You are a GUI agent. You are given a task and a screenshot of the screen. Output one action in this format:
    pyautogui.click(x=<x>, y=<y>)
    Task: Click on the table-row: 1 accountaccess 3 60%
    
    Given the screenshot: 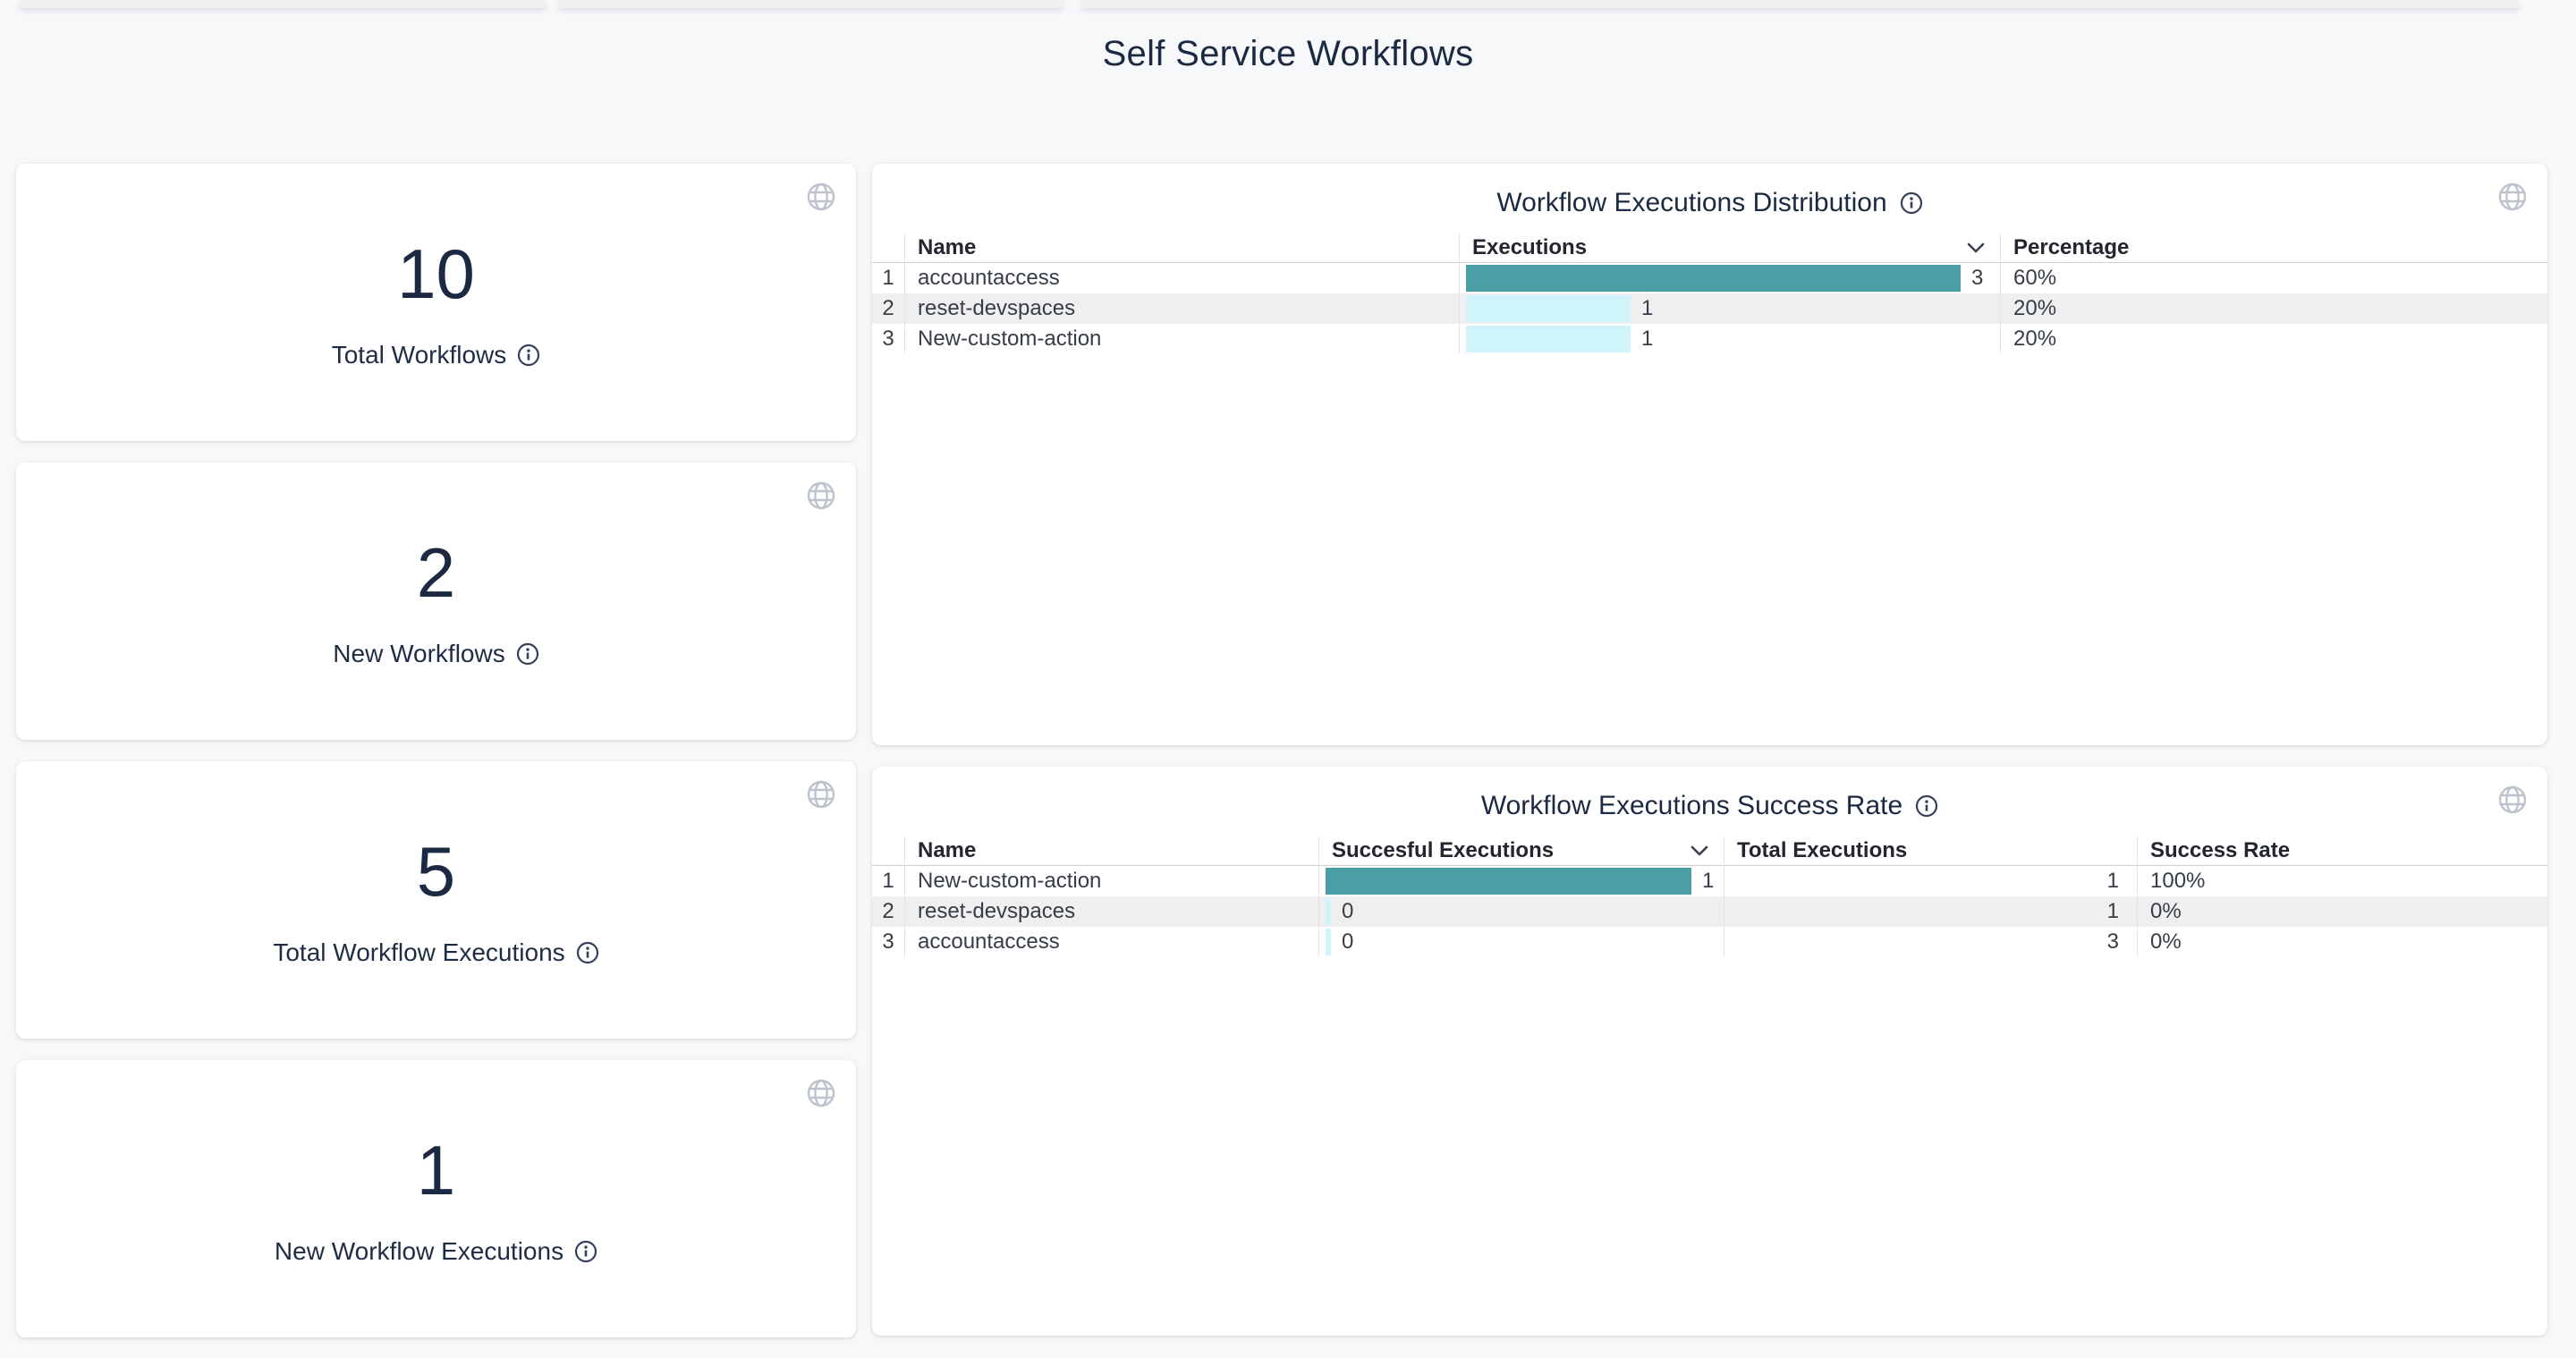 What is the action you would take?
    pyautogui.click(x=1709, y=278)
    